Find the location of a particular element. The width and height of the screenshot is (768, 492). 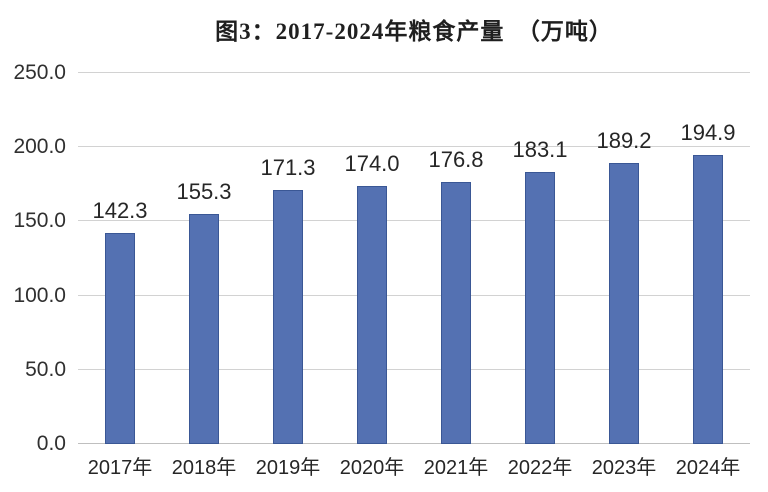

bar-column: 155.3 is located at coordinates (204, 258).